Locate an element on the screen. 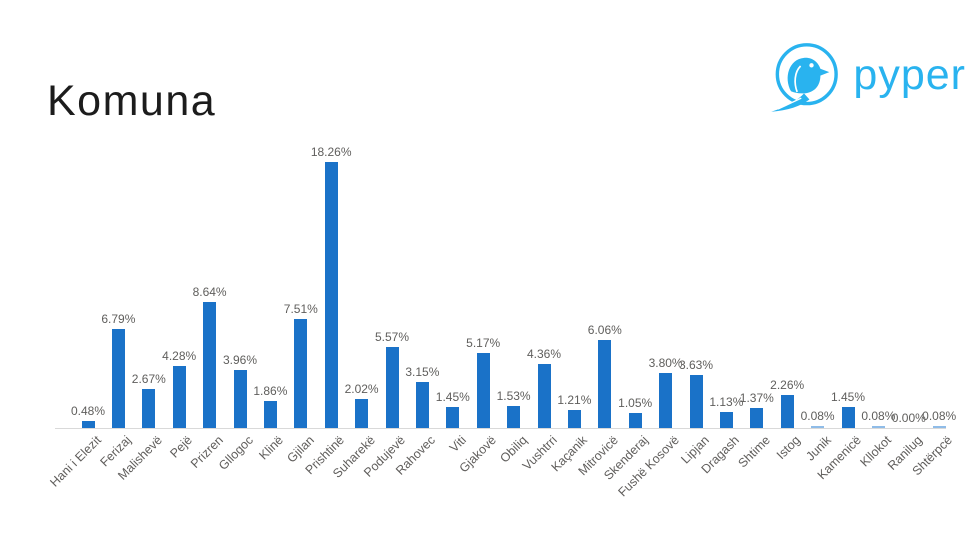 The width and height of the screenshot is (980, 551). bar-value-label: 2.02% is located at coordinates (361, 389).